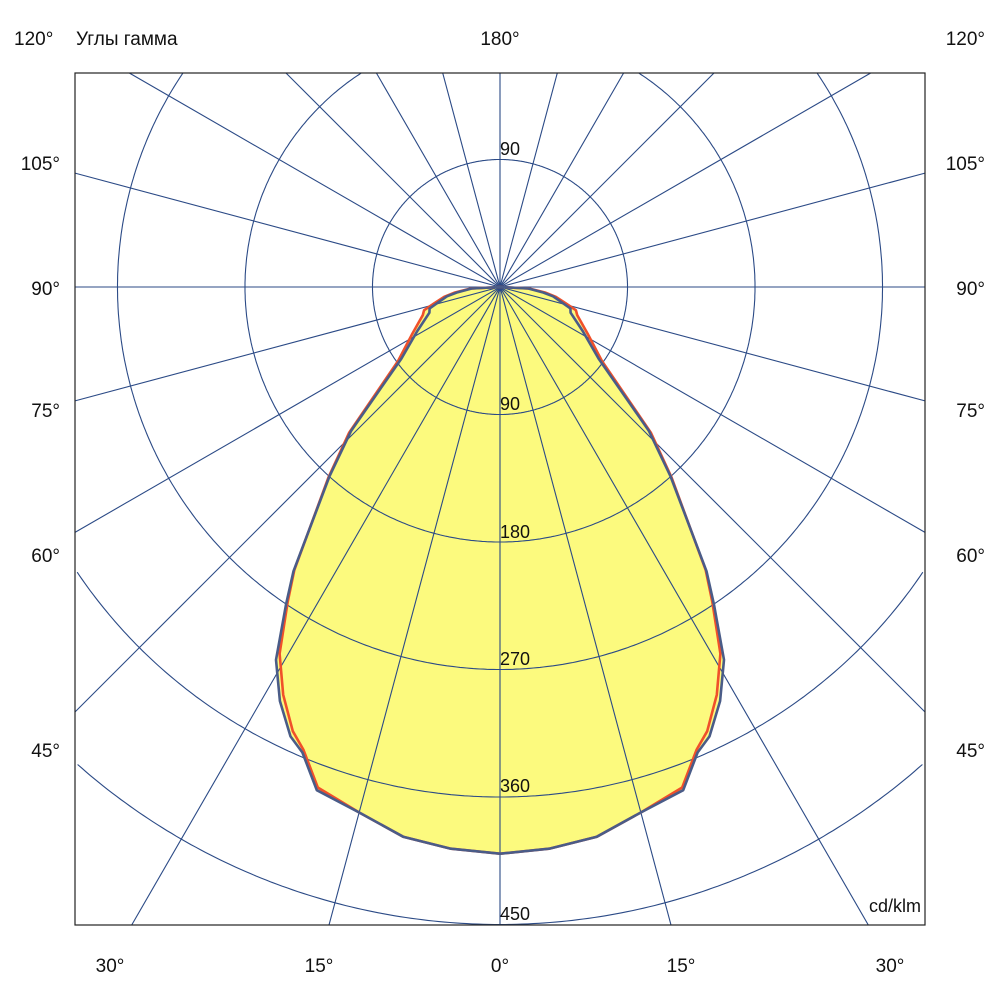  What do you see at coordinates (40, 164) in the screenshot?
I see `angle-label-left: 105°` at bounding box center [40, 164].